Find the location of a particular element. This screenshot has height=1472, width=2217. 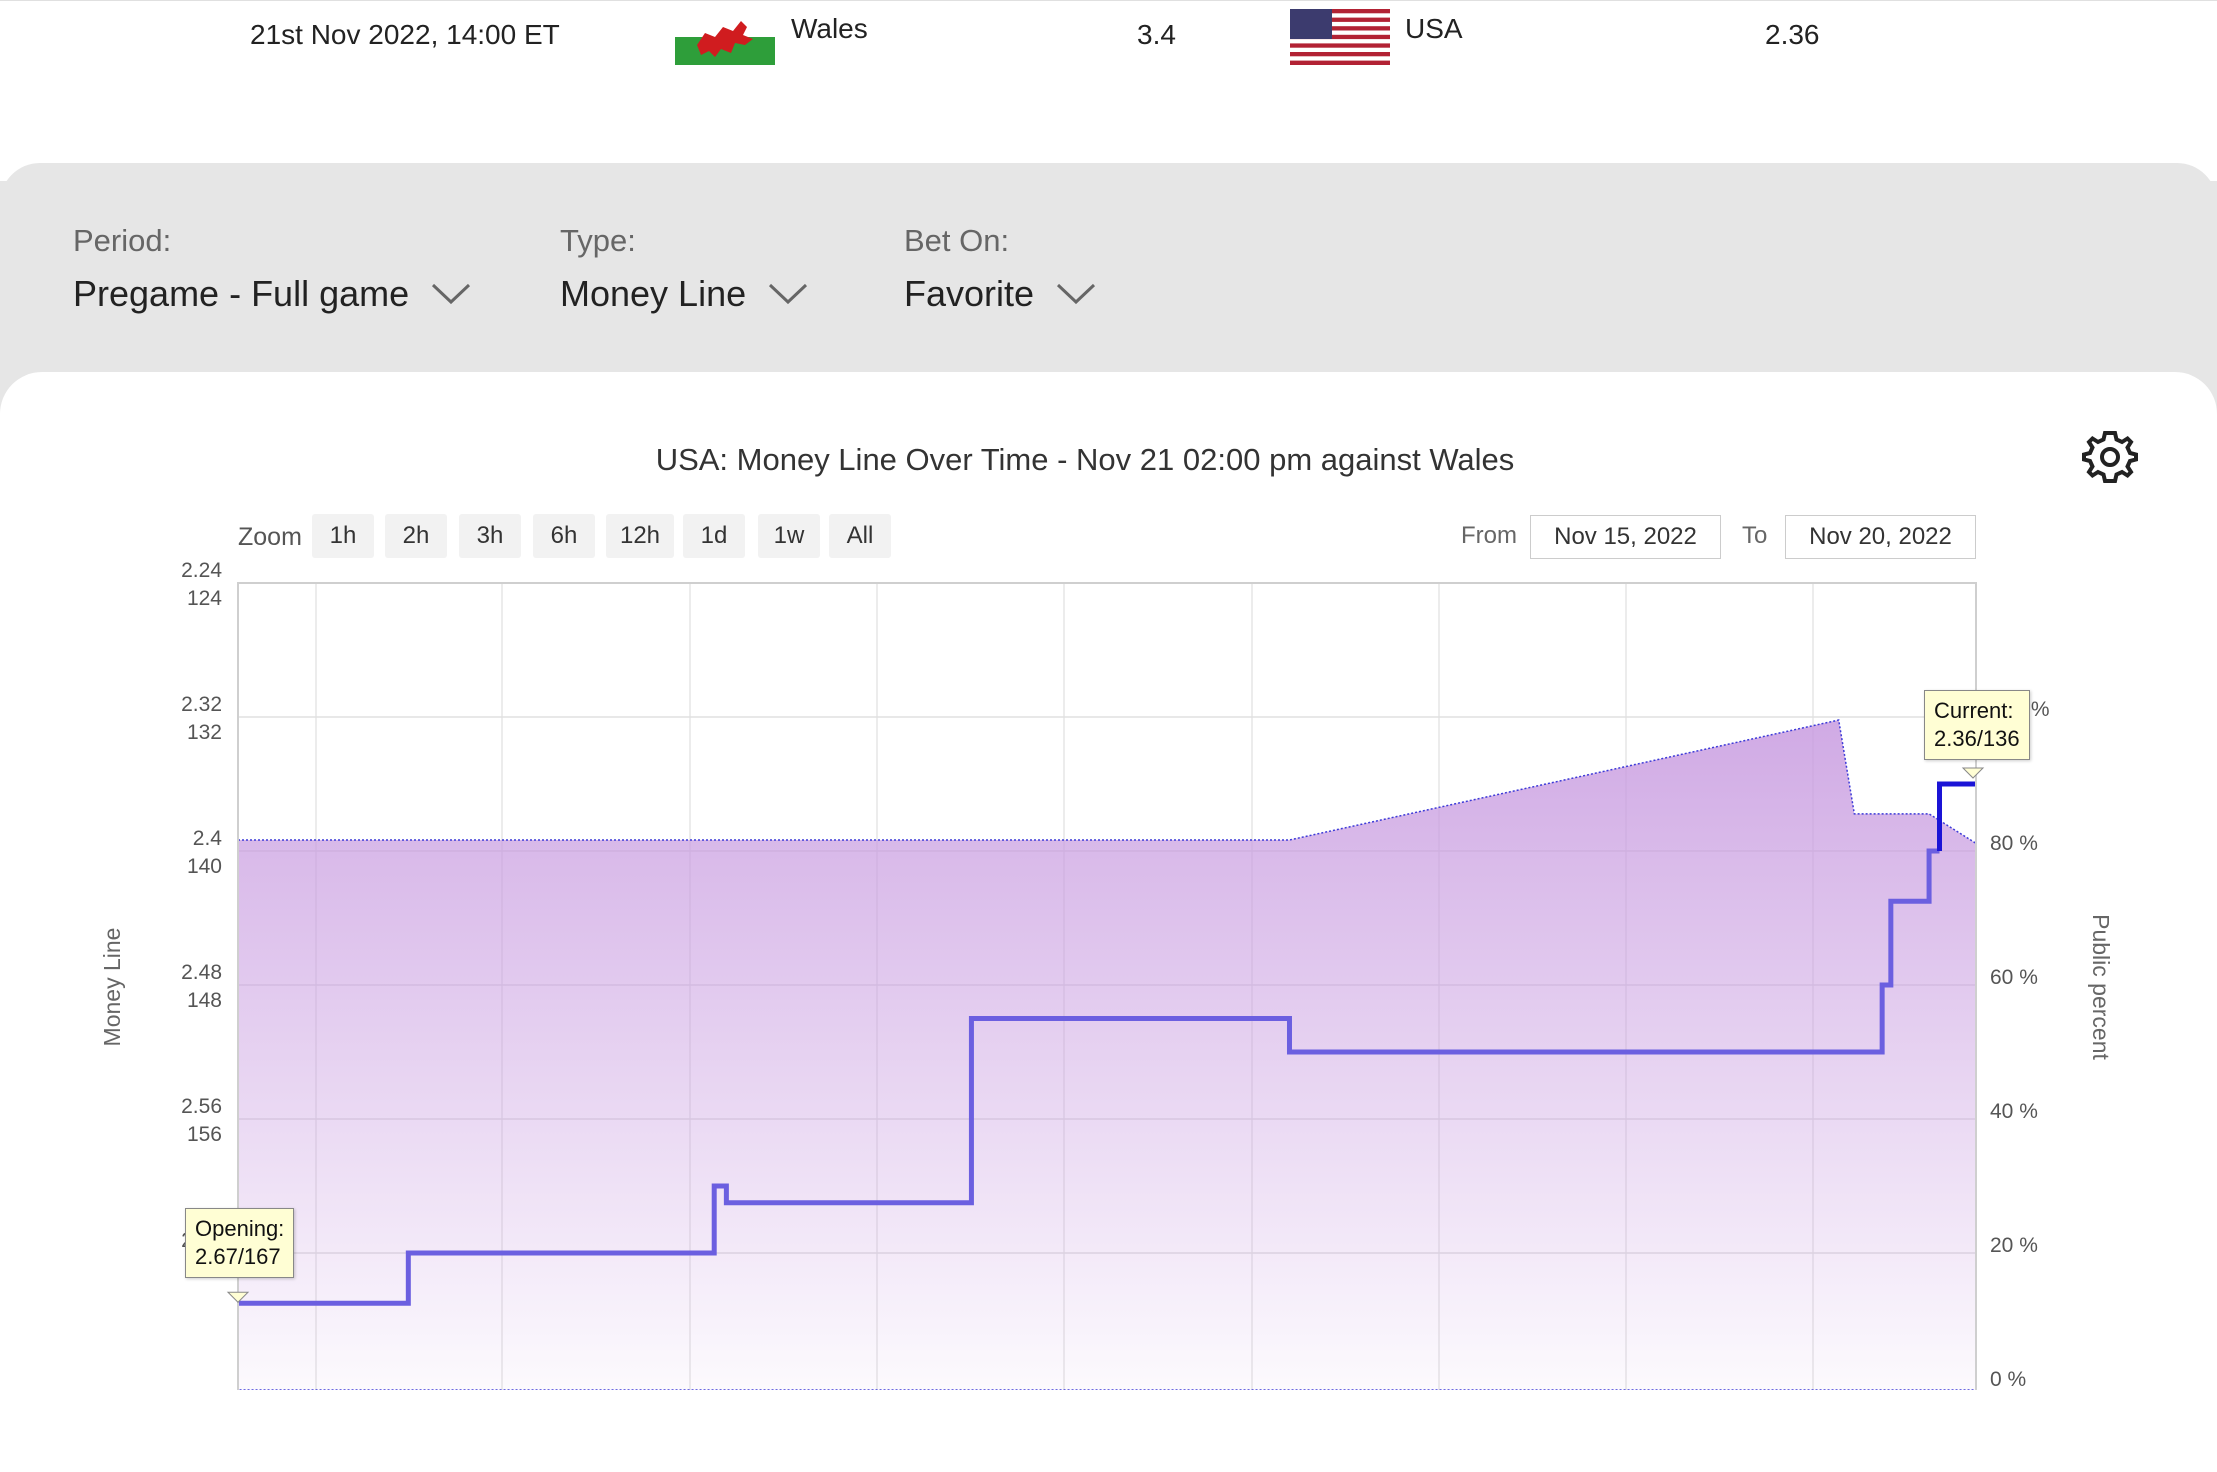

zoom-2h-button: 2h is located at coordinates (416, 536).